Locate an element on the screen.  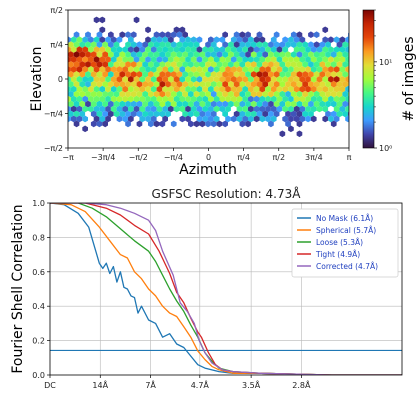
fsc-title: GSFSC Resolution: 4.73Å is located at coordinates (227, 193).